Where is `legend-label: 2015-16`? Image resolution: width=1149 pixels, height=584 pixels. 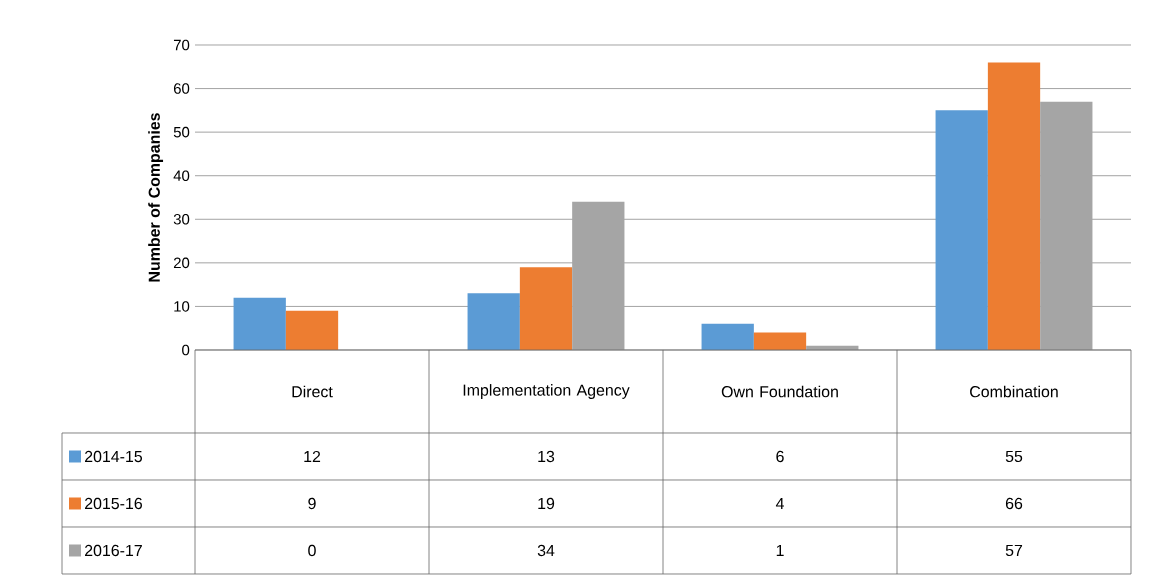
legend-label: 2015-16 is located at coordinates (113, 503).